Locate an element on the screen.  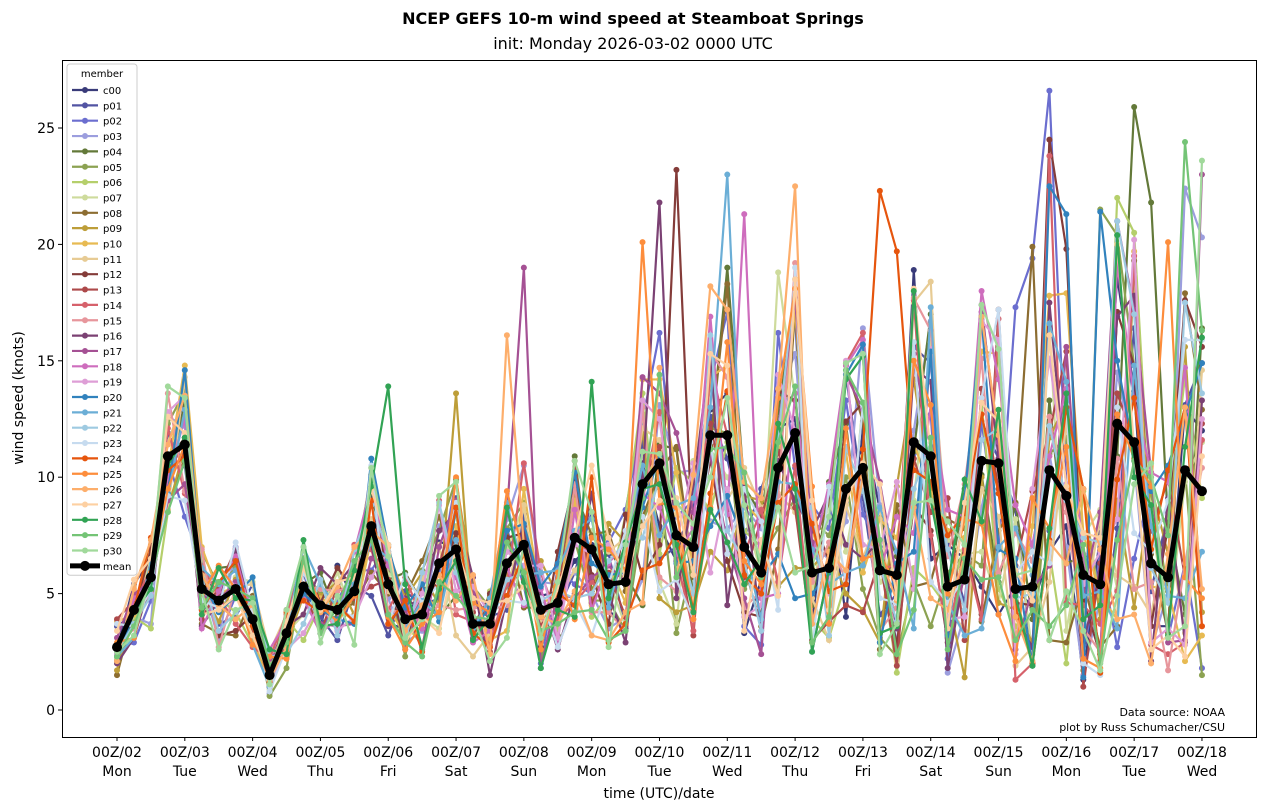
legend-item-p06: p06 is located at coordinates (97, 183).